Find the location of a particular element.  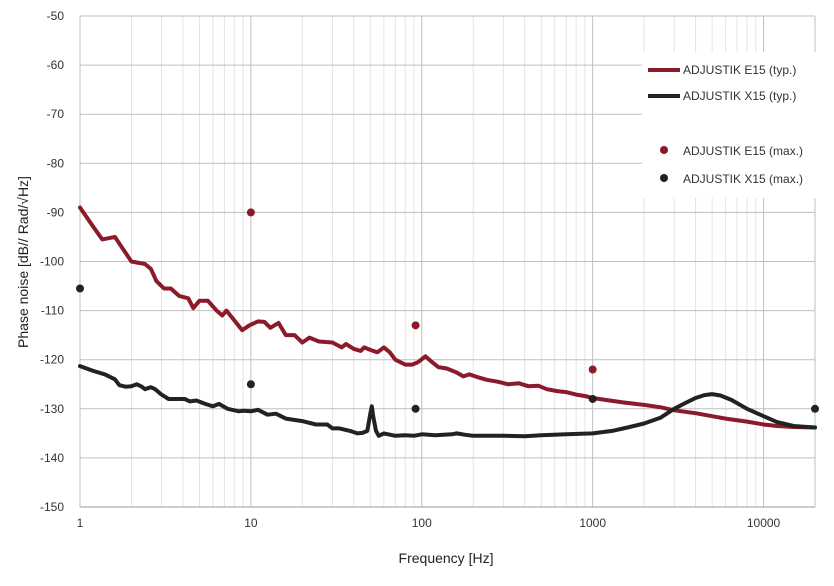

legend-marker-x15-max is located at coordinates (664, 178).